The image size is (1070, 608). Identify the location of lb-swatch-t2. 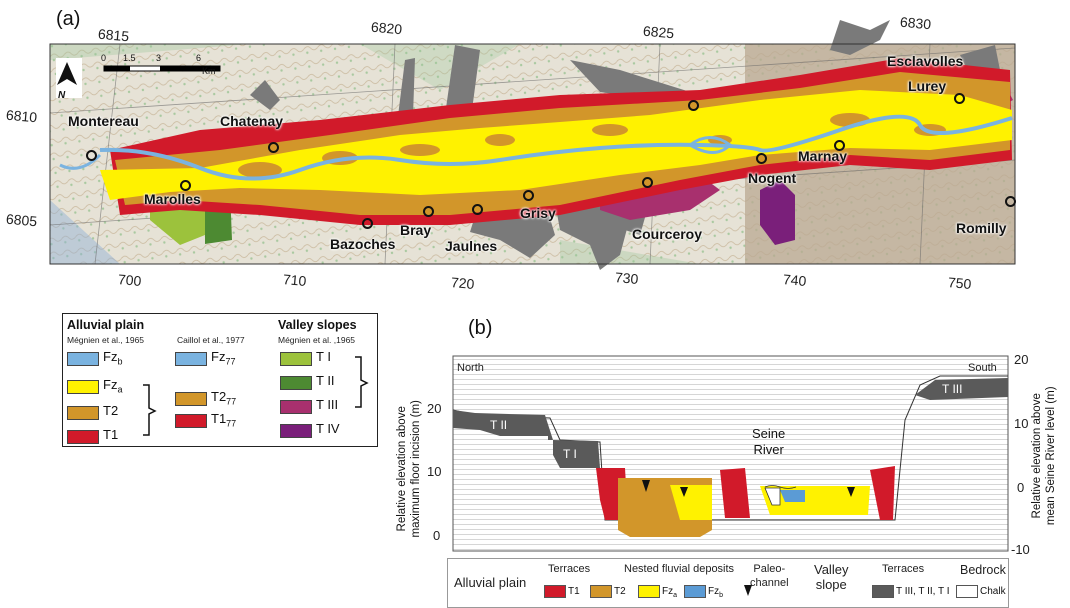
(601, 591).